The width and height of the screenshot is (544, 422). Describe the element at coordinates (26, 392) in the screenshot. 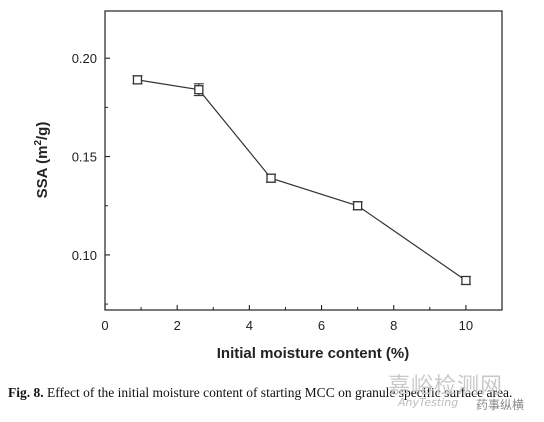

I see `caption-label: Fig. 8.` at that location.